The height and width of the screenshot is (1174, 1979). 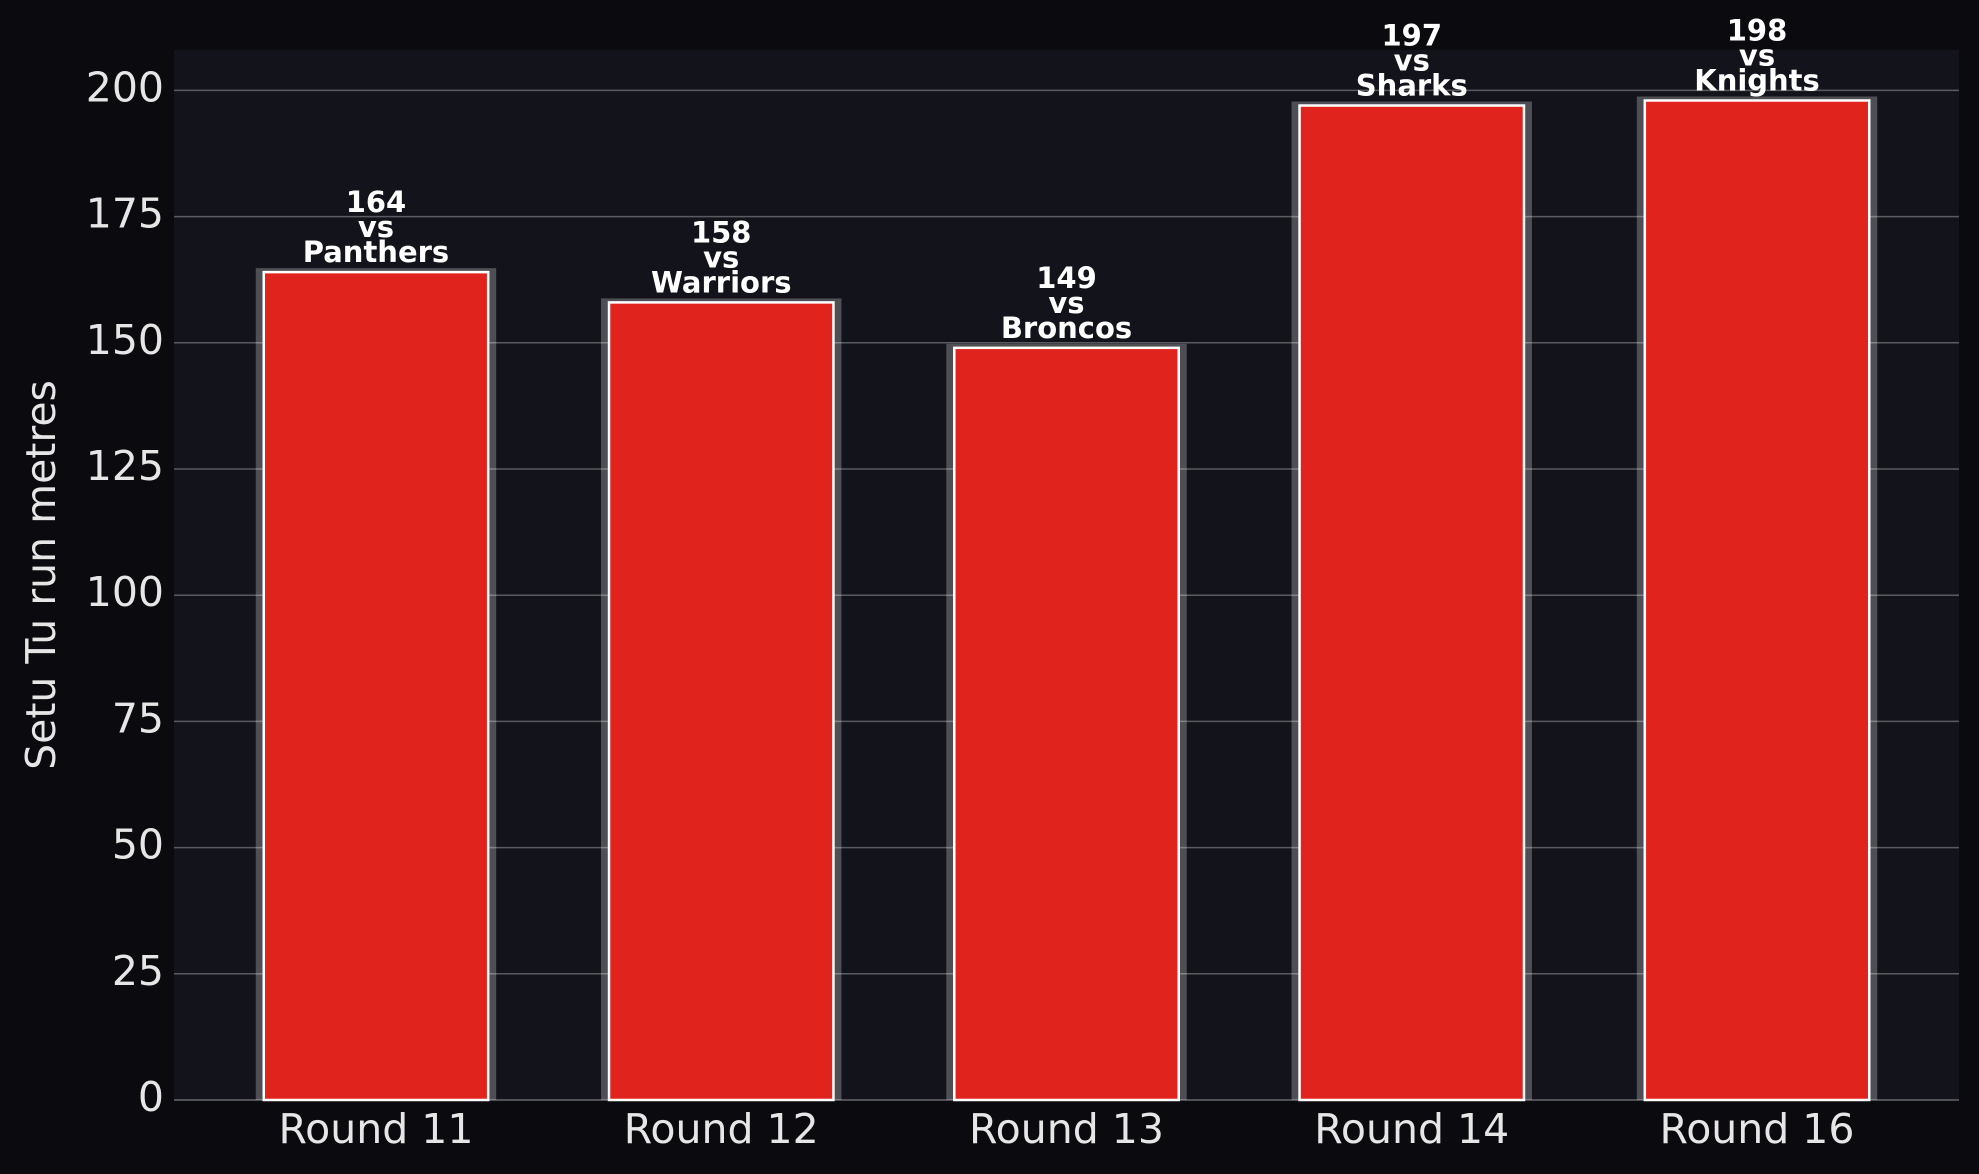 What do you see at coordinates (125, 592) in the screenshot?
I see `y-tick-label: 100` at bounding box center [125, 592].